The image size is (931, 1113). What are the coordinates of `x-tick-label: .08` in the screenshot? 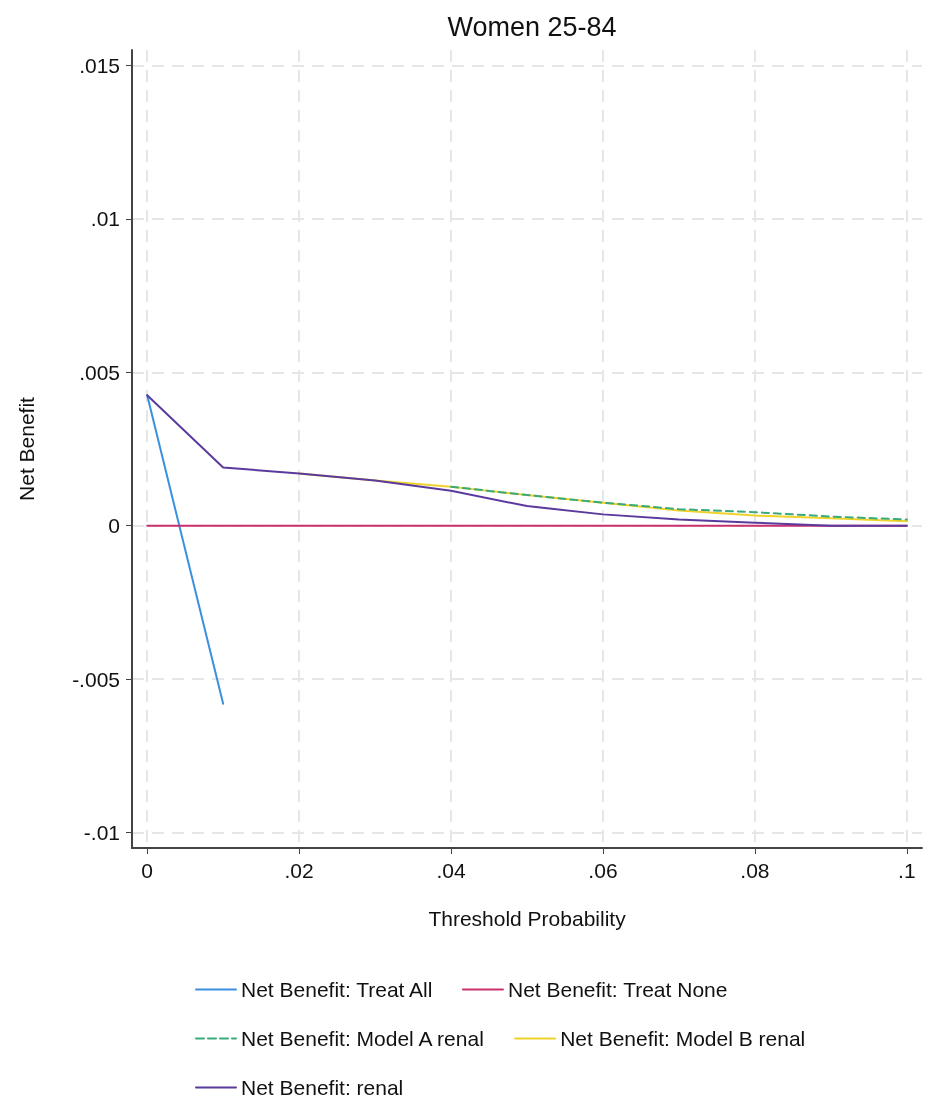 It's located at (755, 870).